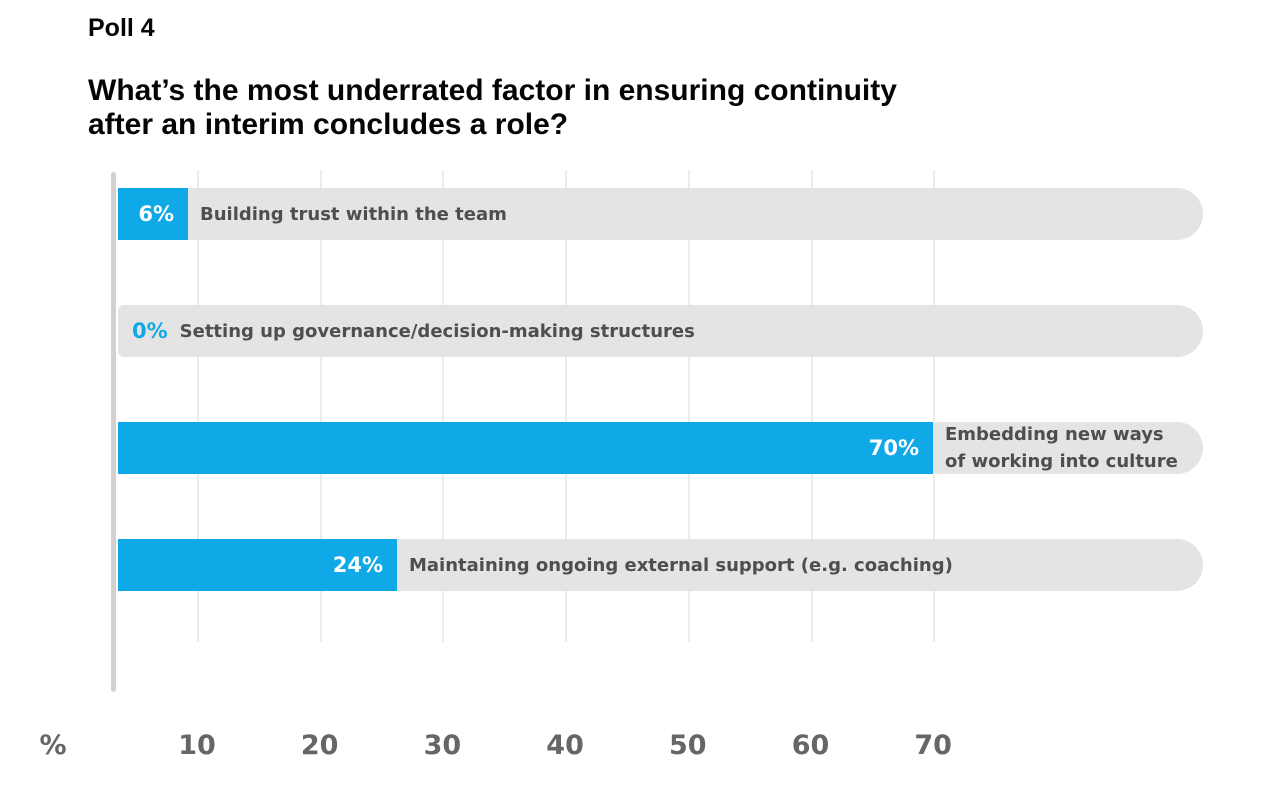 This screenshot has height=800, width=1280. What do you see at coordinates (197, 745) in the screenshot?
I see `x-axis-tick-label: 10` at bounding box center [197, 745].